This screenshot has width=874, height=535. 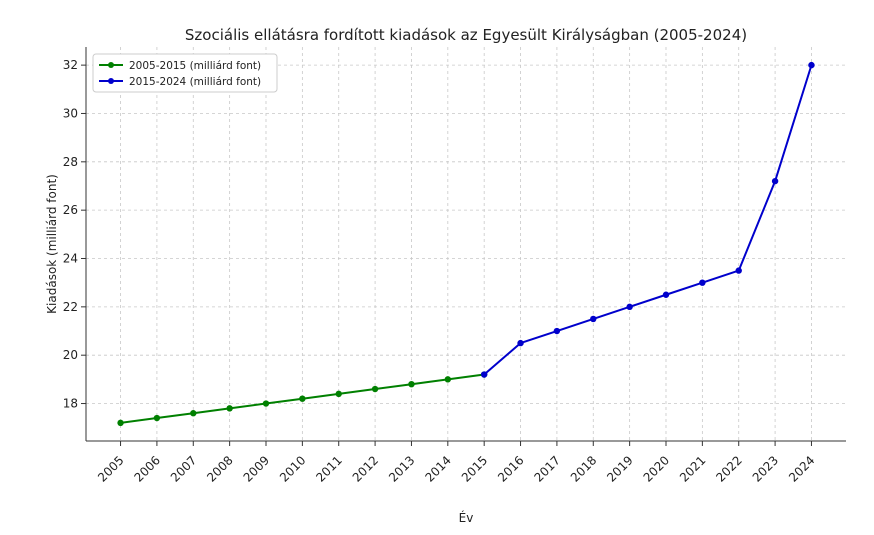 I want to click on y-tick-label: 18, so click(x=70, y=404).